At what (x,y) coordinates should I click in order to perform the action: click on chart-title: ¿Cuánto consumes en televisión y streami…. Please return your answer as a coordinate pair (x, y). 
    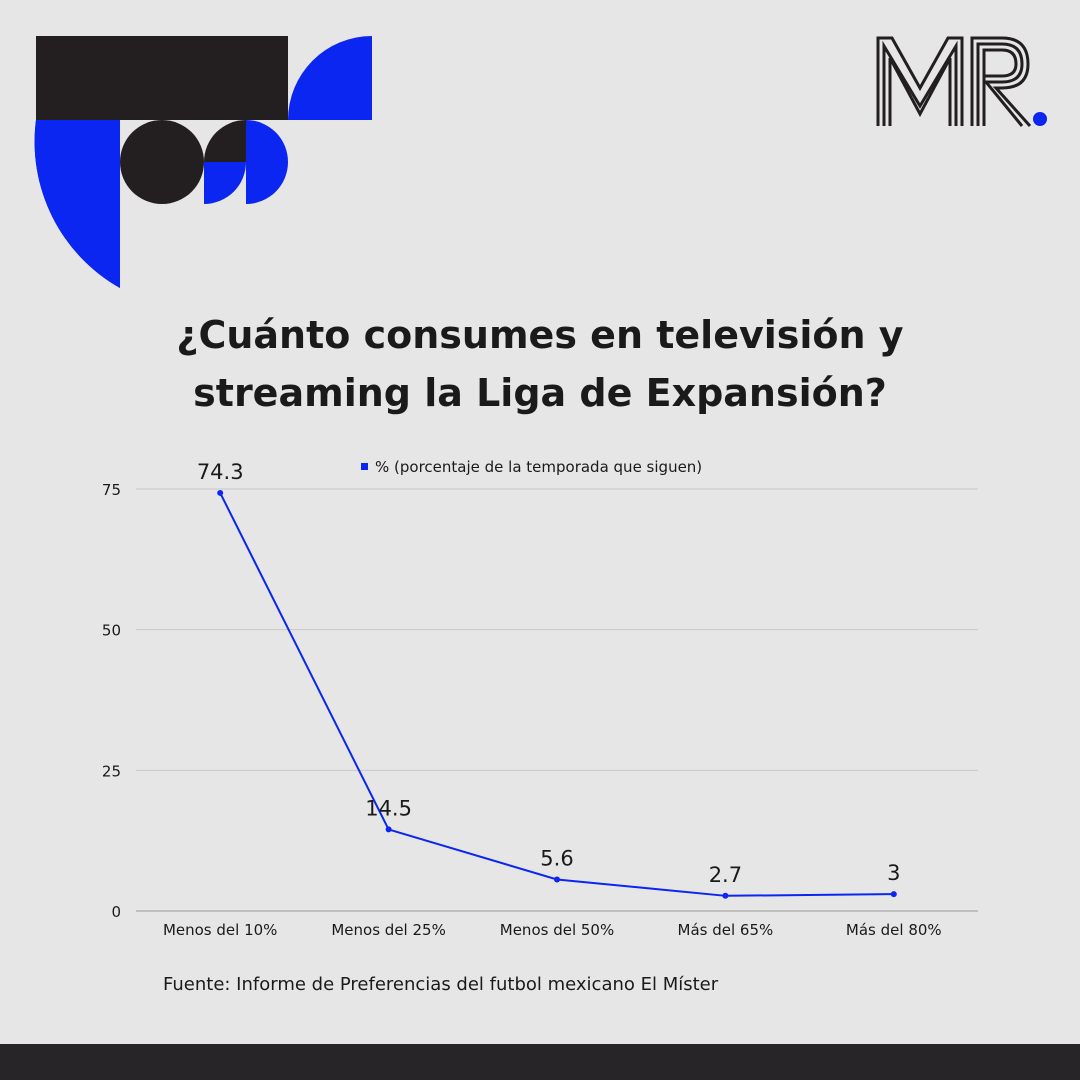
    Looking at the image, I should click on (540, 364).